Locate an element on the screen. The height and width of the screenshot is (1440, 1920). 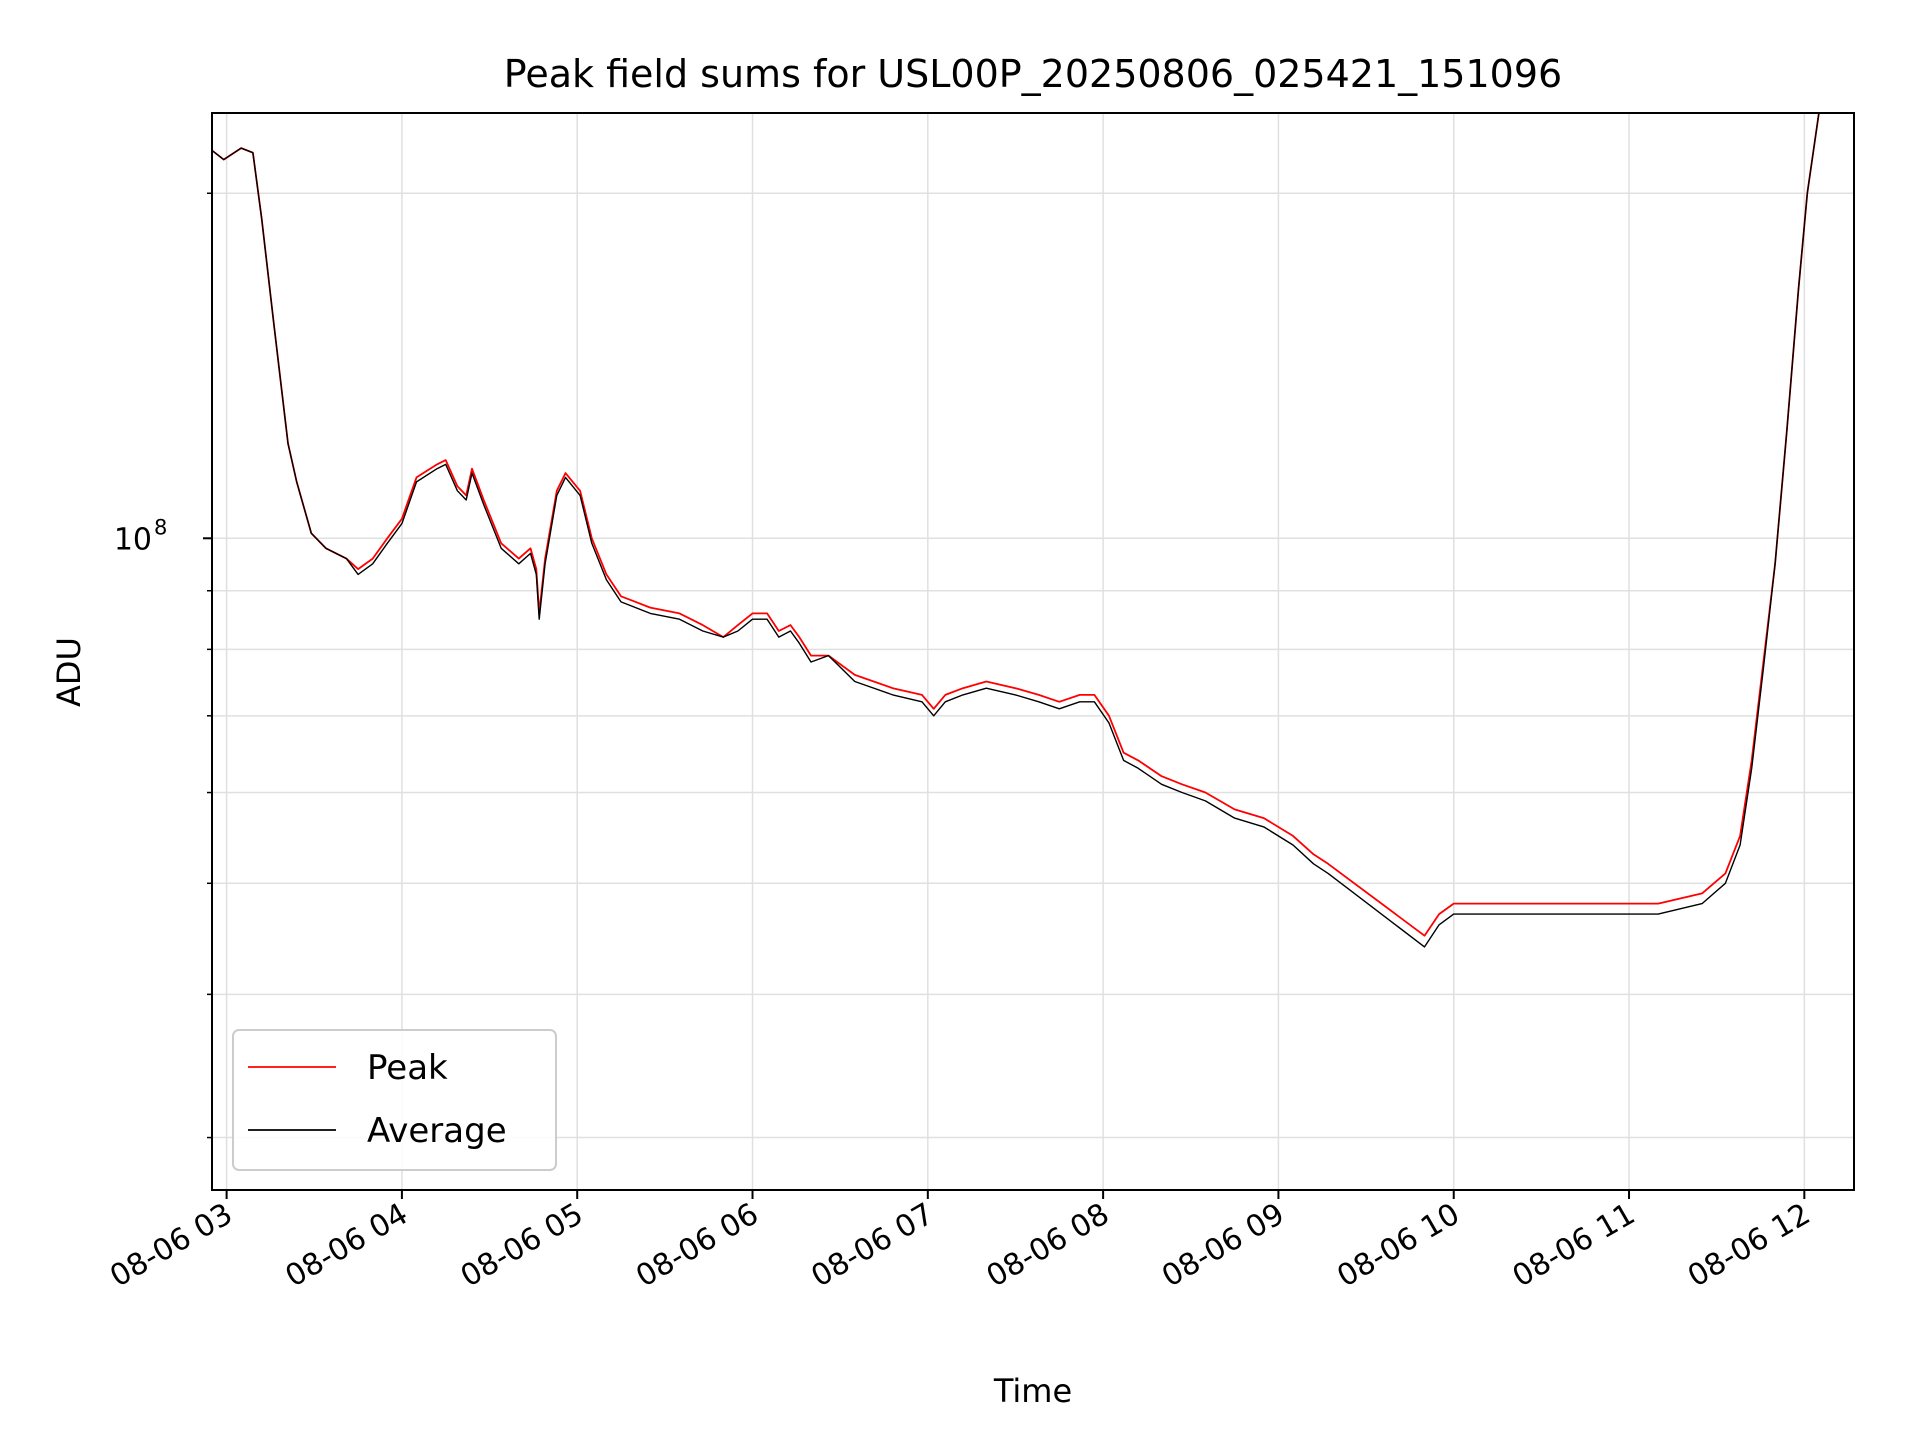
y-tick-label: 10 is located at coordinates (133, 539).